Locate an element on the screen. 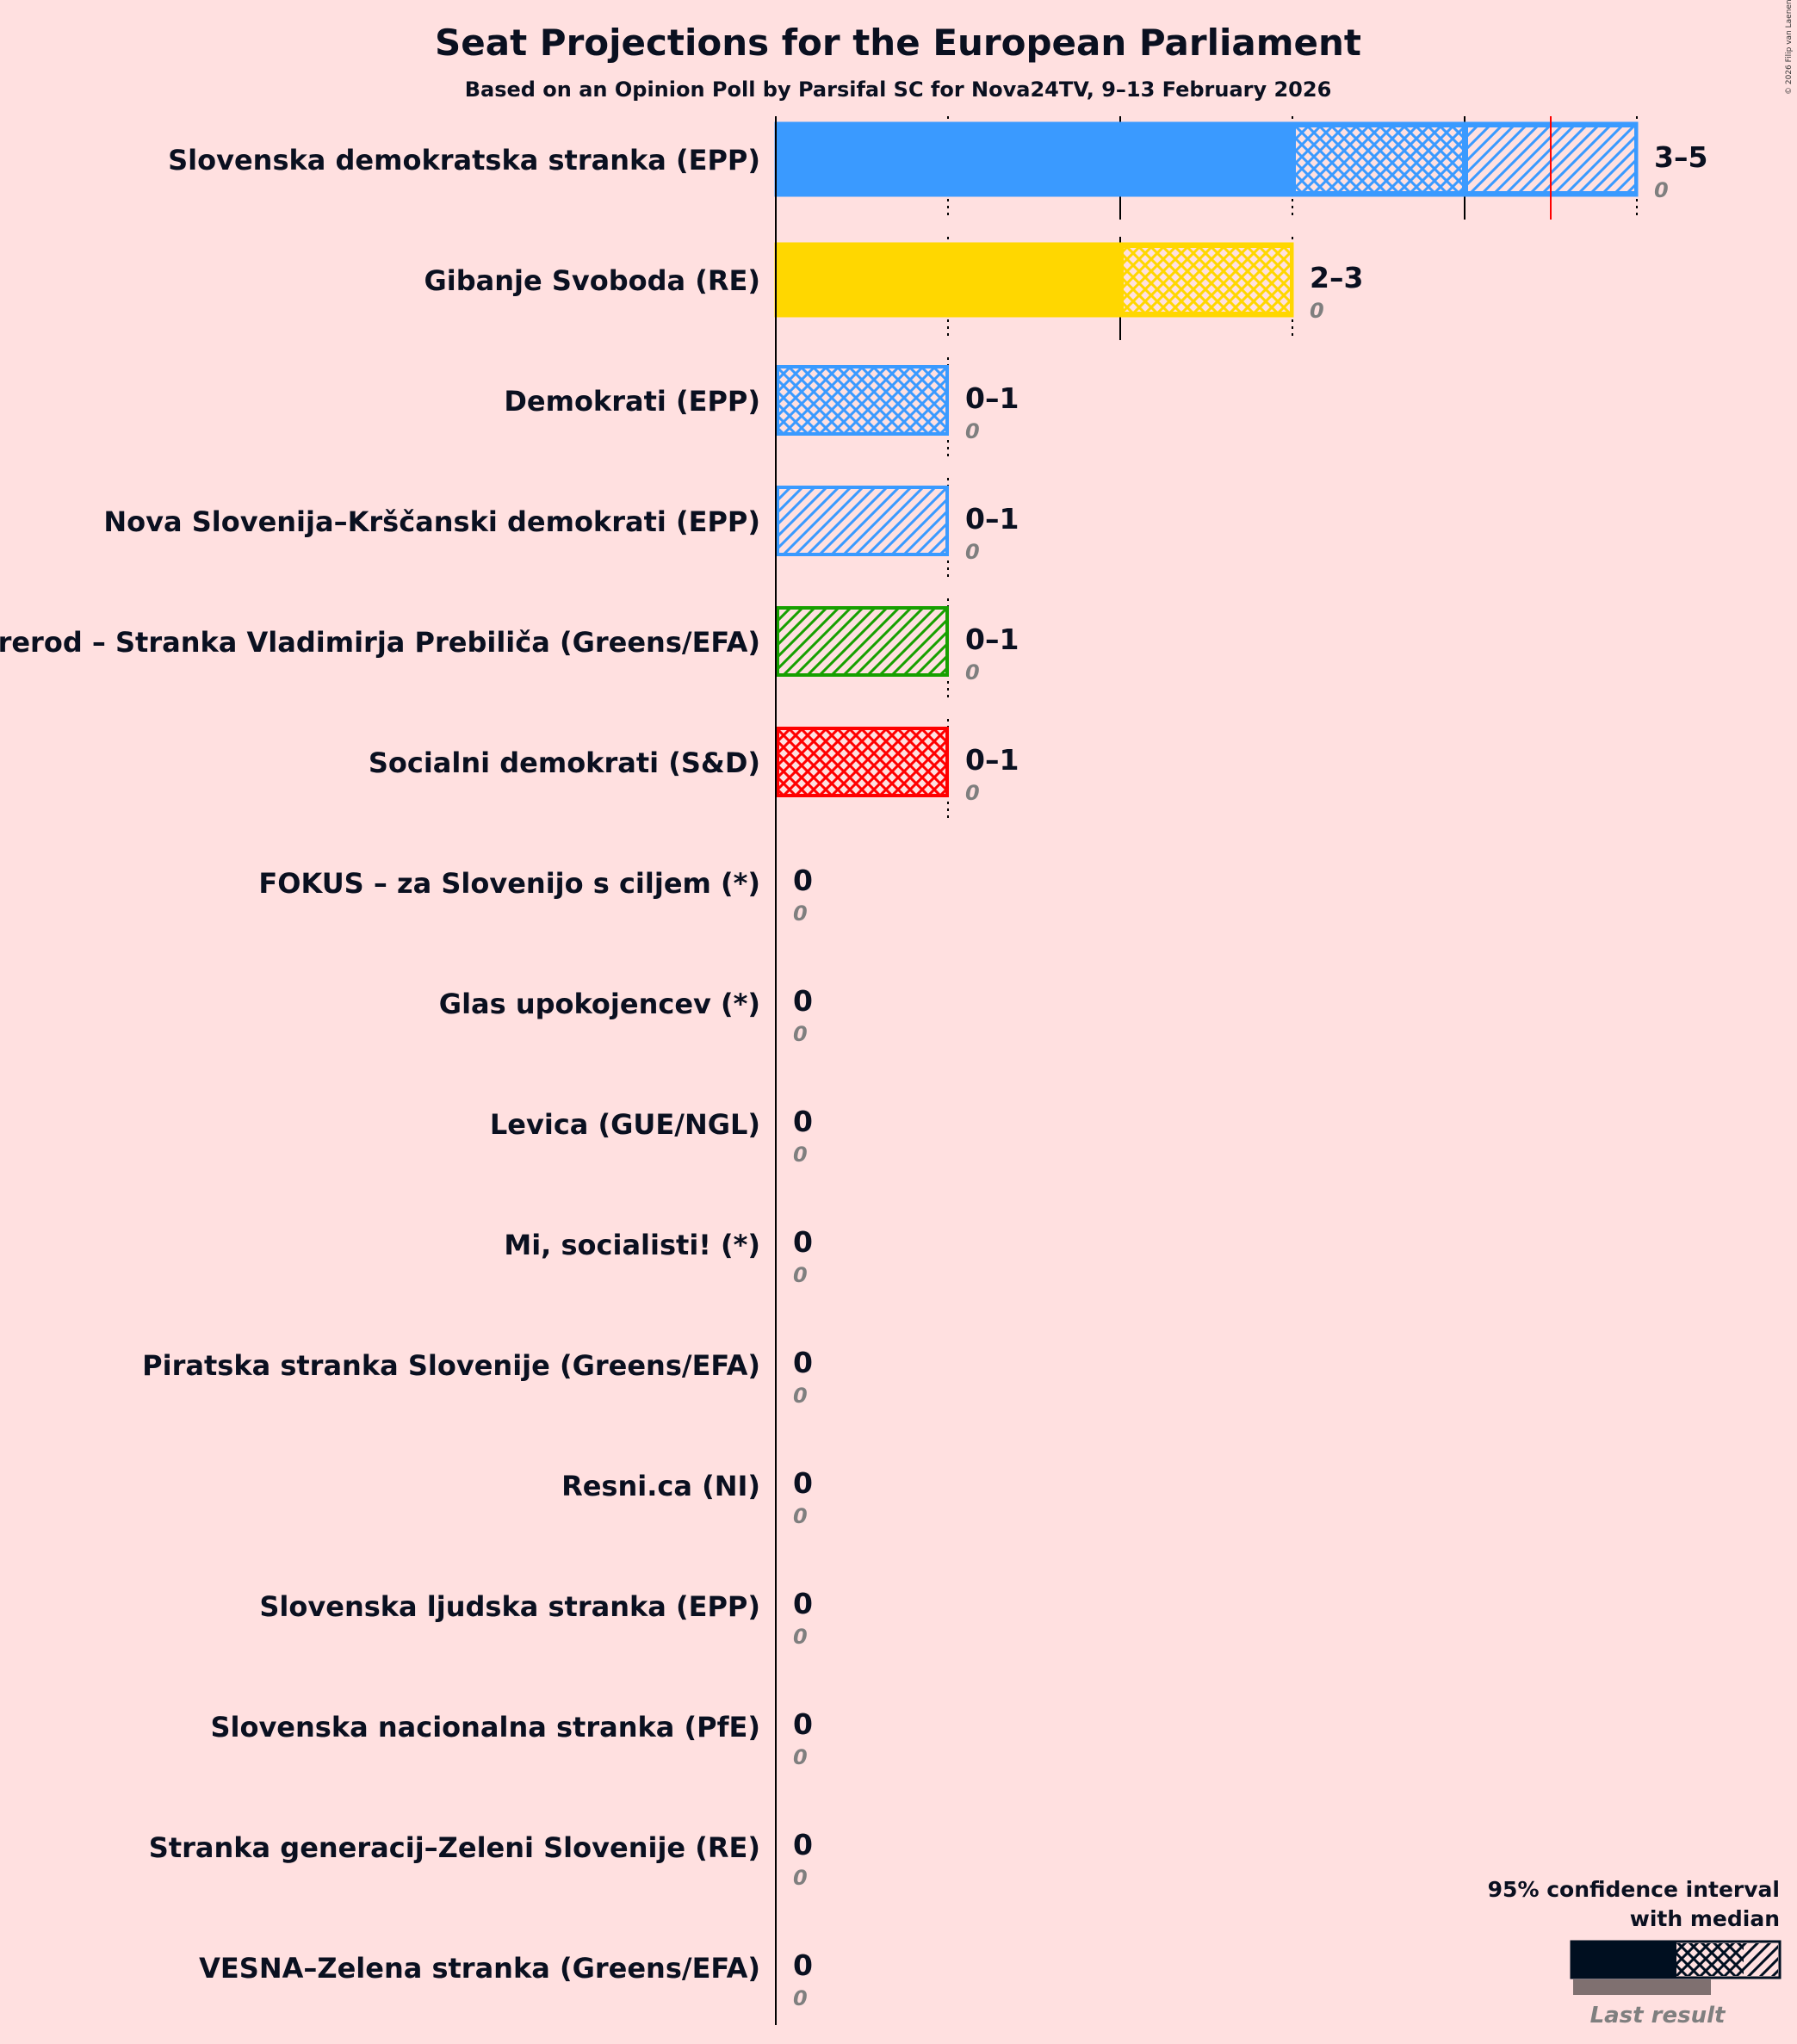 The width and height of the screenshot is (1797, 2044). legend-solid-swatch is located at coordinates (1623, 1960).